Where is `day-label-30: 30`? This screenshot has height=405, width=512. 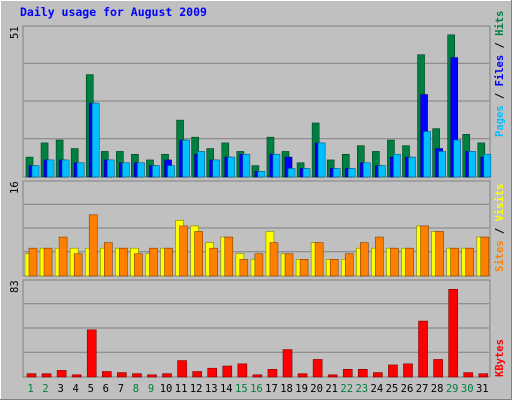 day-label-30: 30 is located at coordinates (467, 389).